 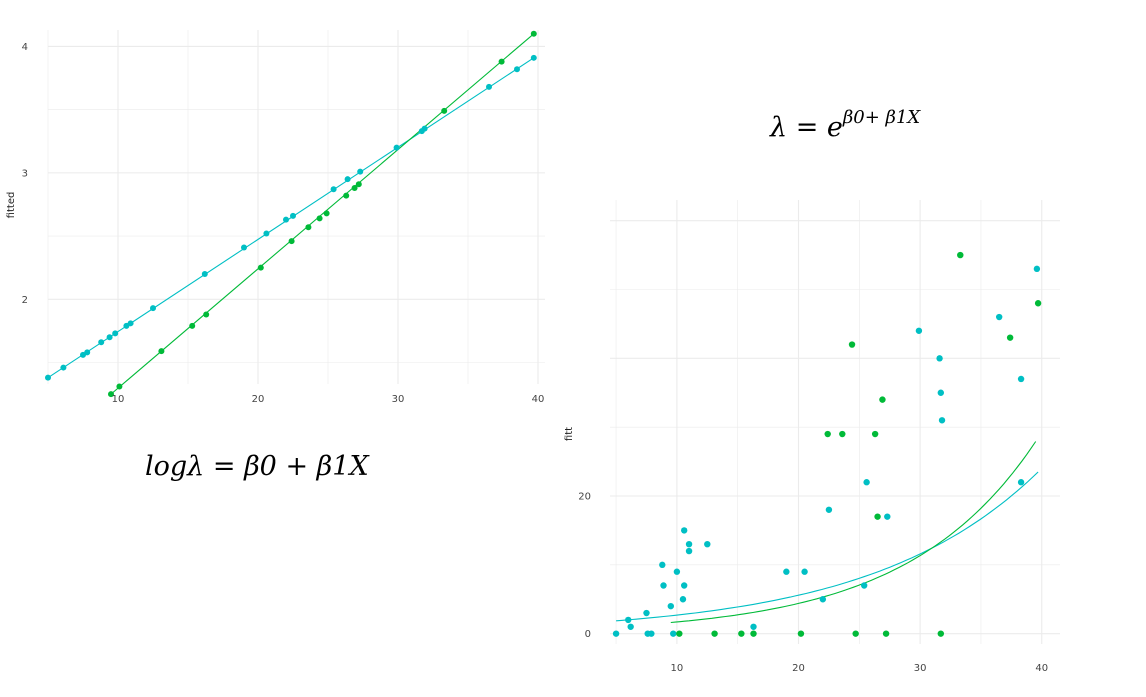 I want to click on exp-equation: λ = eβ0+ β1X, so click(x=845, y=125).